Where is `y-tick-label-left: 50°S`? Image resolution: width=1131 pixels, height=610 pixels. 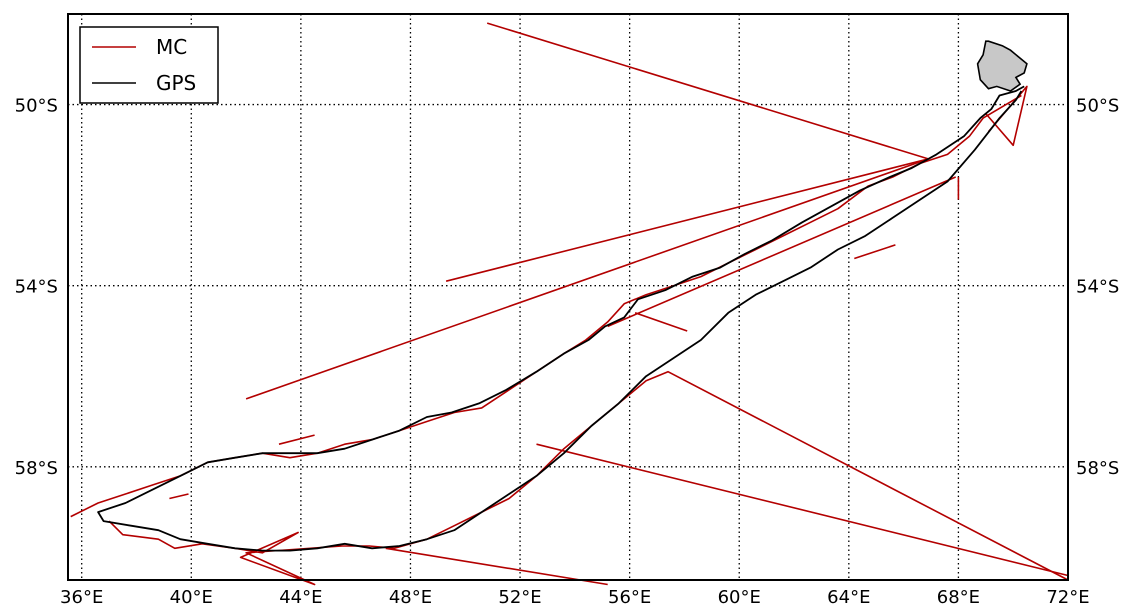 y-tick-label-left: 50°S is located at coordinates (36, 106).